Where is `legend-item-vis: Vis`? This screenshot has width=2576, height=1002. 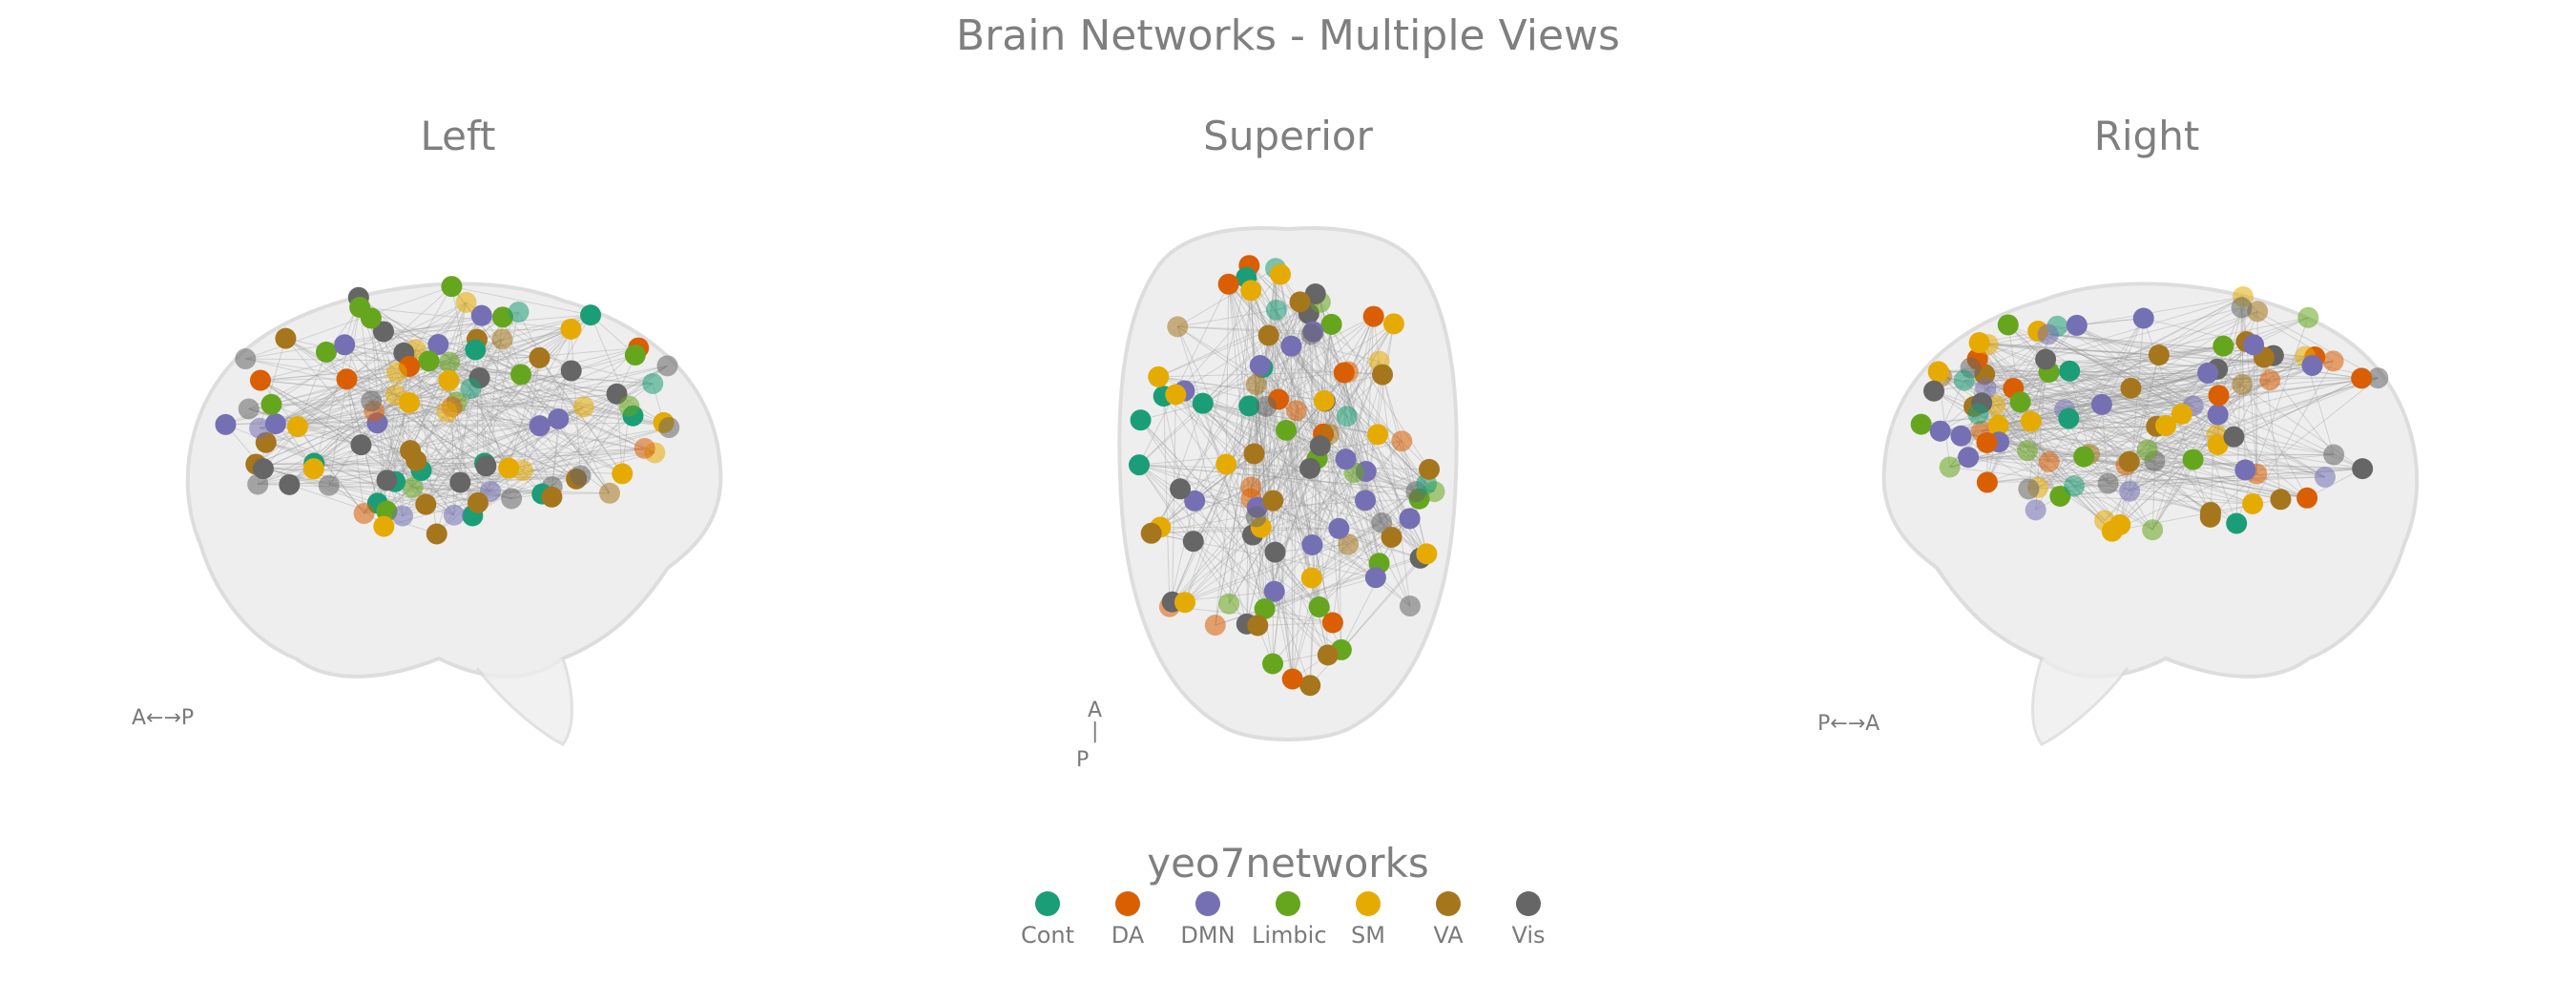 legend-item-vis: Vis is located at coordinates (1528, 920).